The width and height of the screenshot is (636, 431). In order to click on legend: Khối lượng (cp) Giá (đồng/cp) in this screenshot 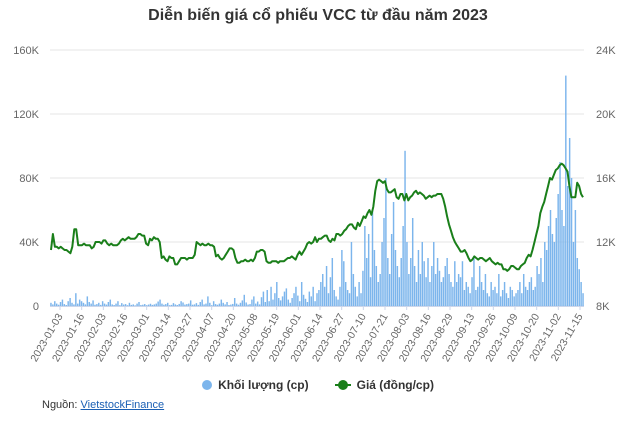, I will do `click(318, 385)`.